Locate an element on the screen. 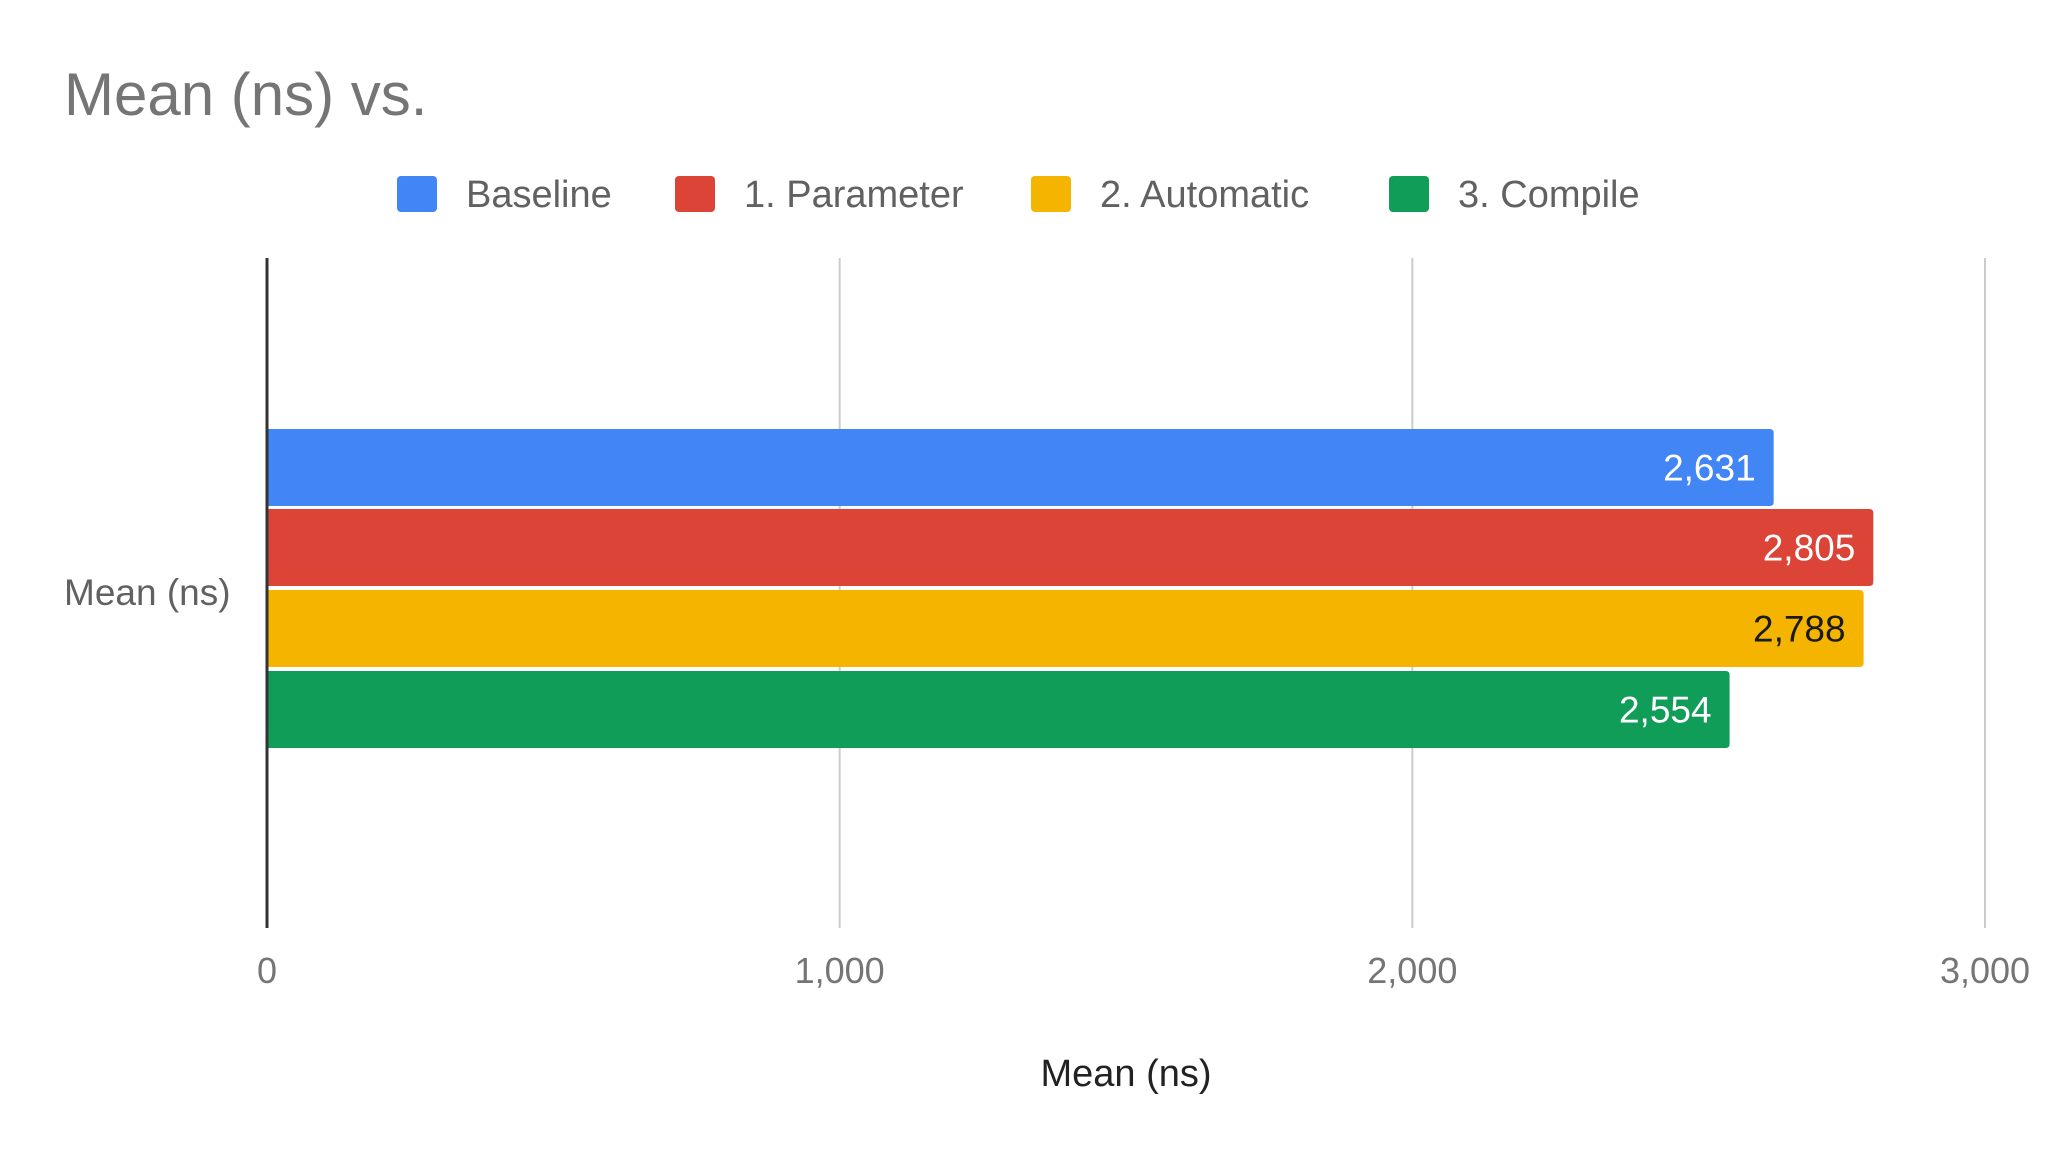 The image size is (2048, 1152). x-tick-label-1000: 1,000 is located at coordinates (840, 970).